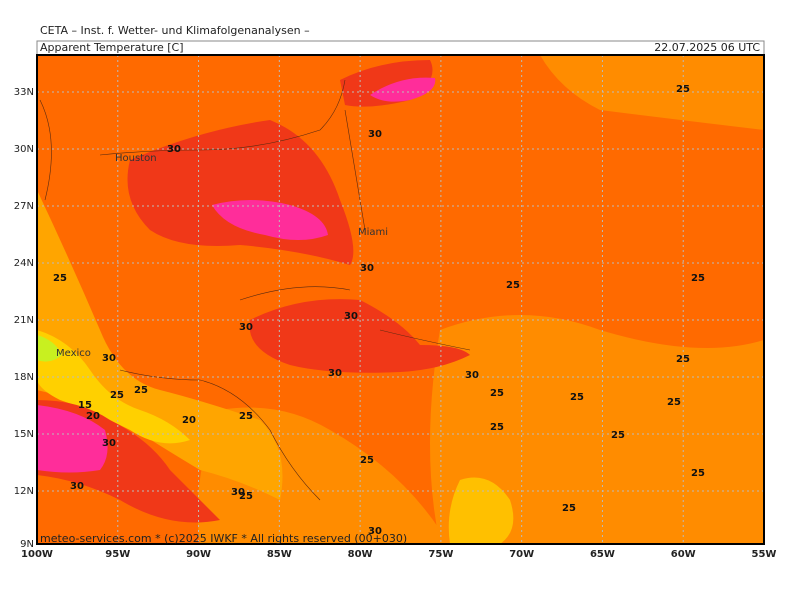  I want to click on contour-label: 15, so click(85, 405).